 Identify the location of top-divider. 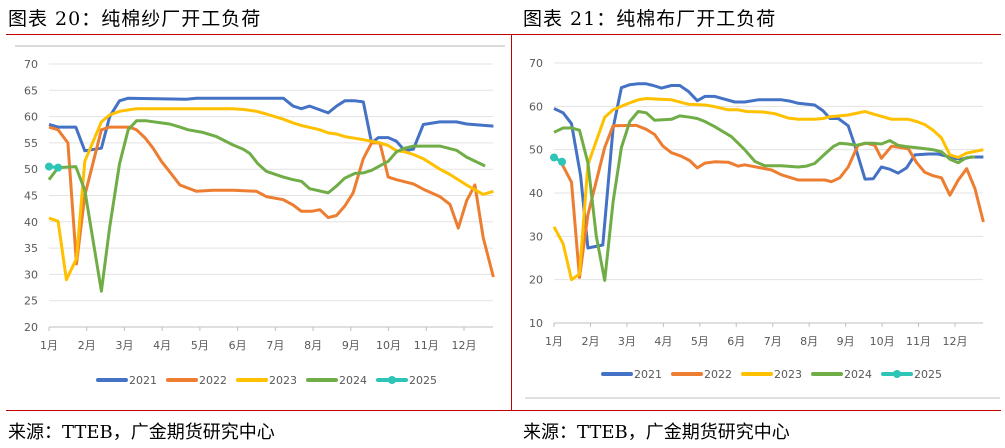
(503, 34).